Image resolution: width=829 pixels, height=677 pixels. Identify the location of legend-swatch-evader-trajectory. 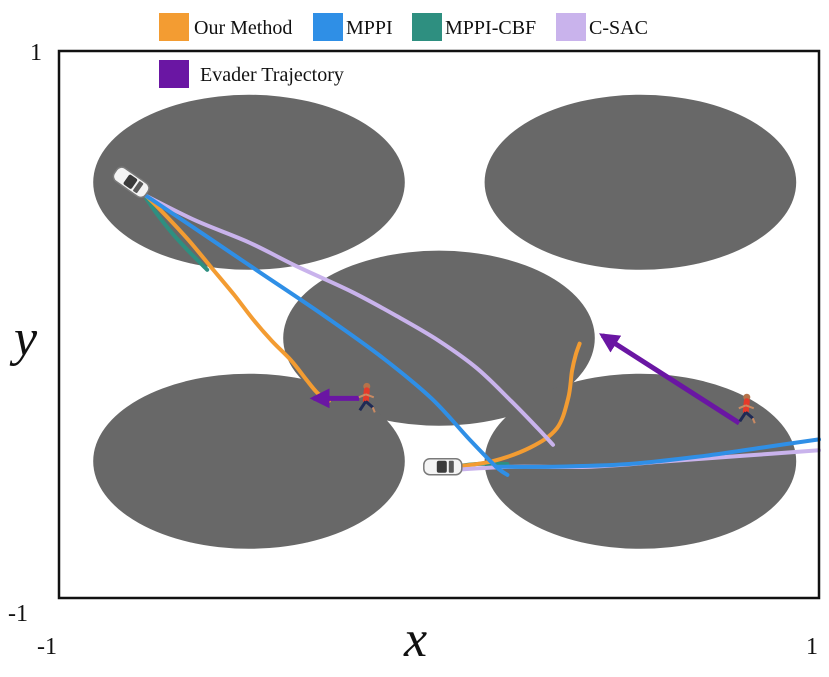
(174, 74).